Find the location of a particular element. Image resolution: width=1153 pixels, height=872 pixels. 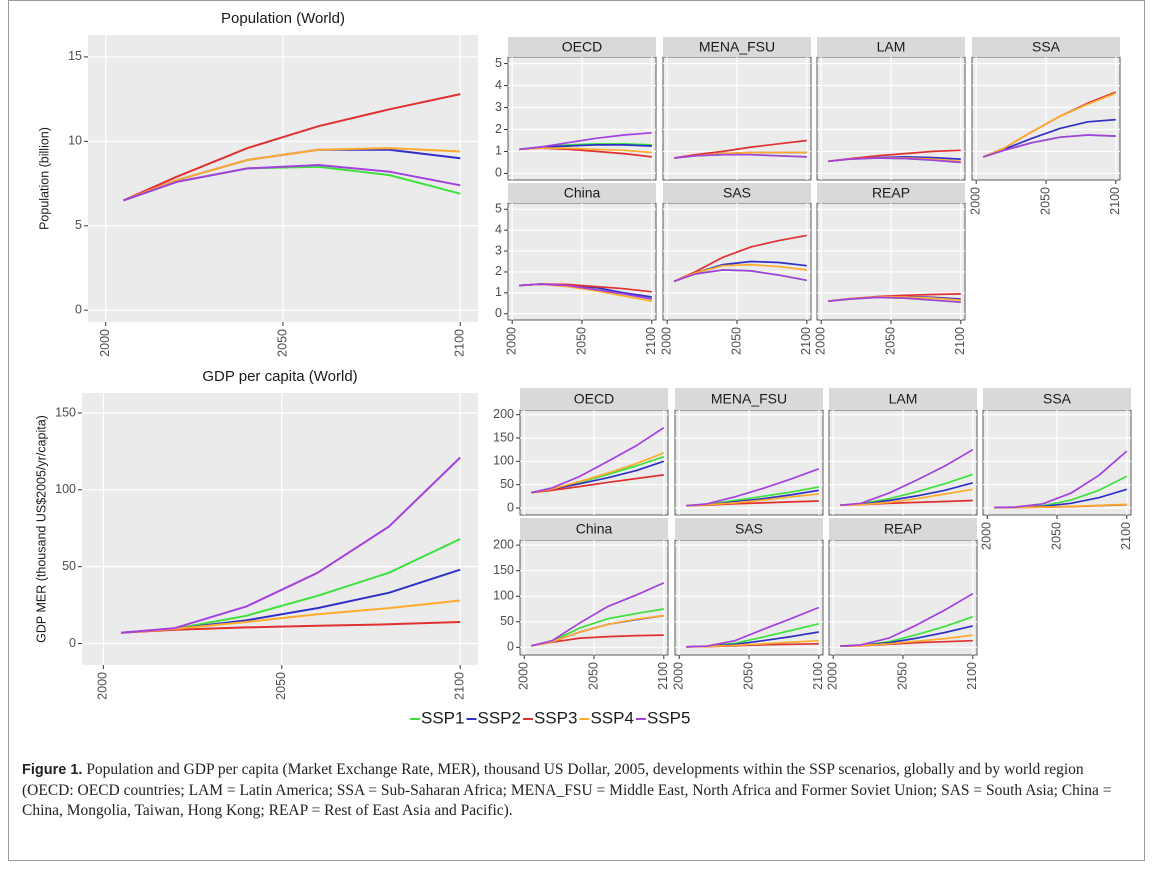

strip-label: OECD is located at coordinates (594, 399).